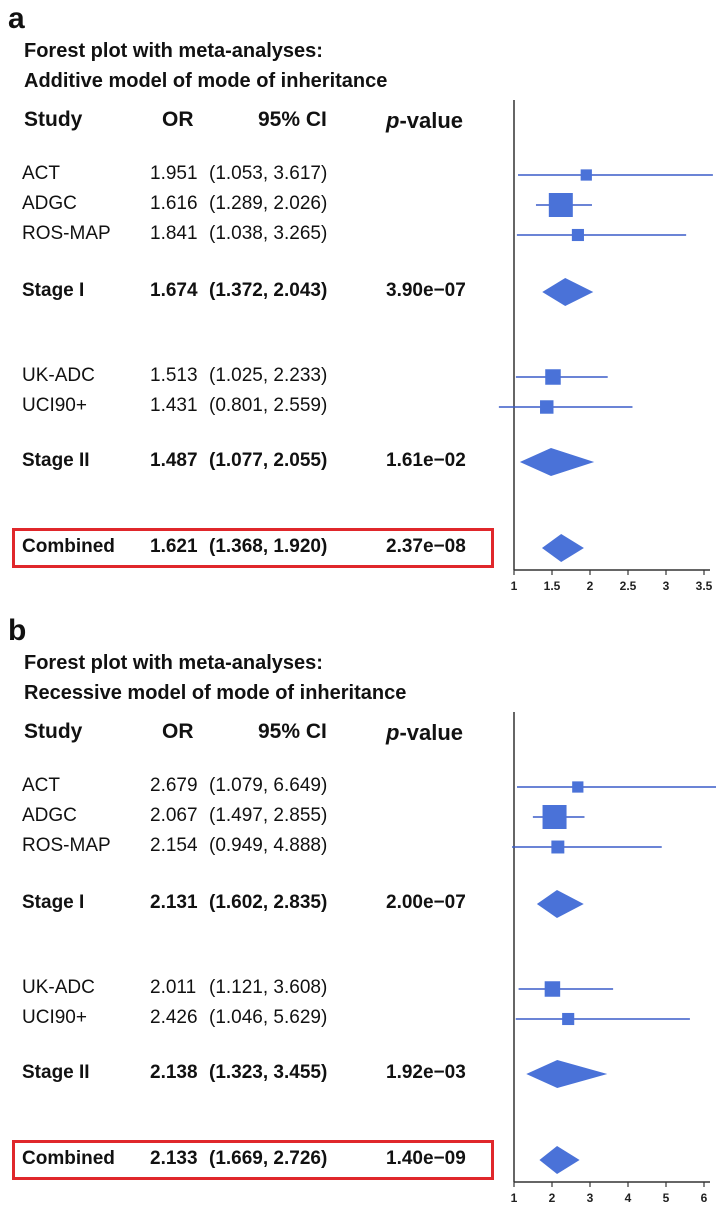 The height and width of the screenshot is (1224, 718). What do you see at coordinates (426, 290) in the screenshot?
I see `p-value: 3.90e−07` at bounding box center [426, 290].